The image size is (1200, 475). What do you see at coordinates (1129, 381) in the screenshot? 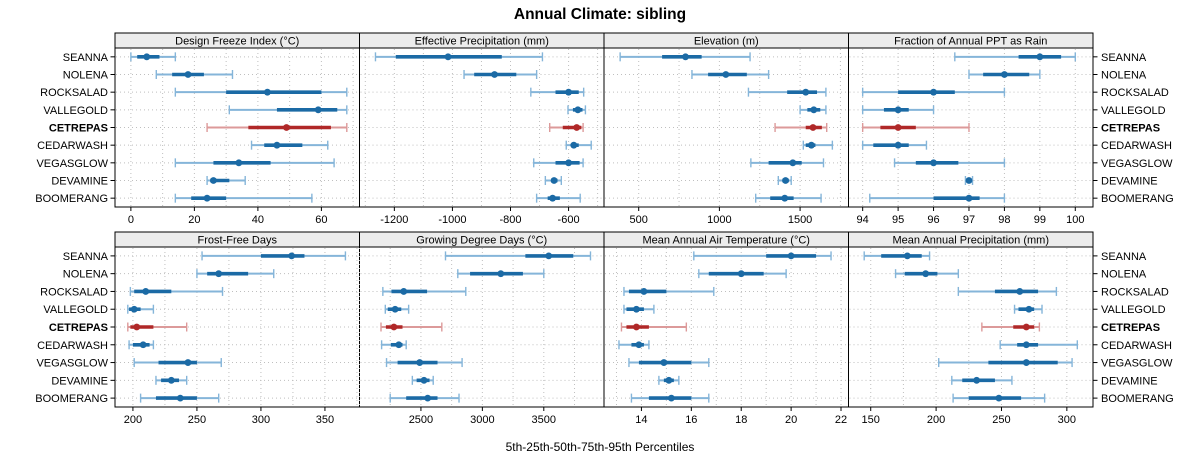
I see `row-label-right: DEVAMINE` at bounding box center [1129, 381].